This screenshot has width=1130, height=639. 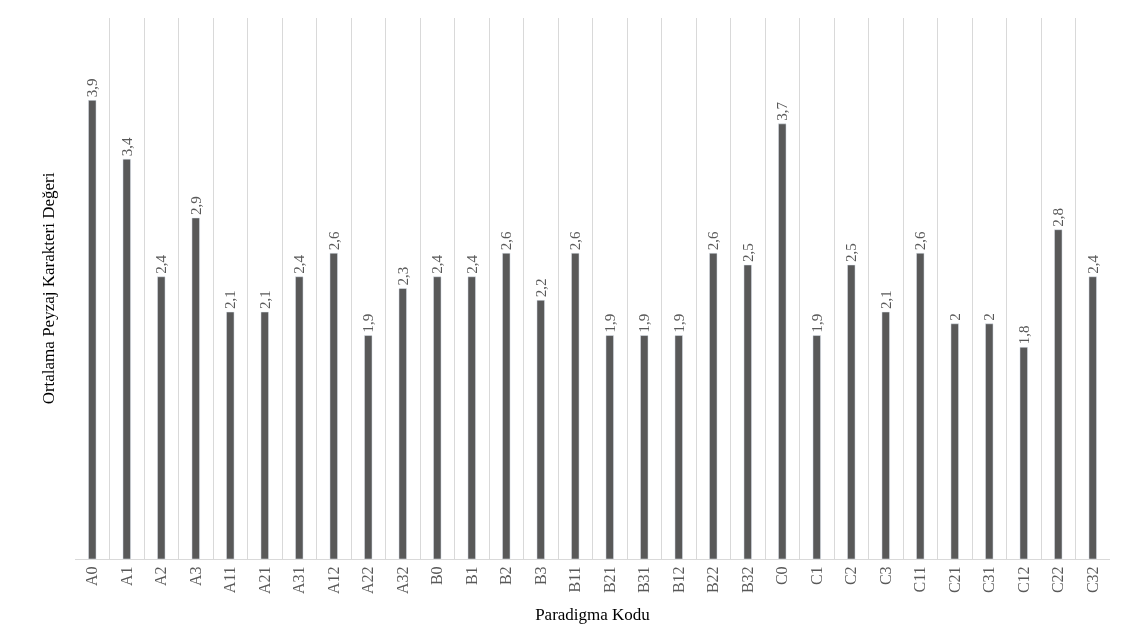 I want to click on data-label: 3,9, so click(x=92, y=88).